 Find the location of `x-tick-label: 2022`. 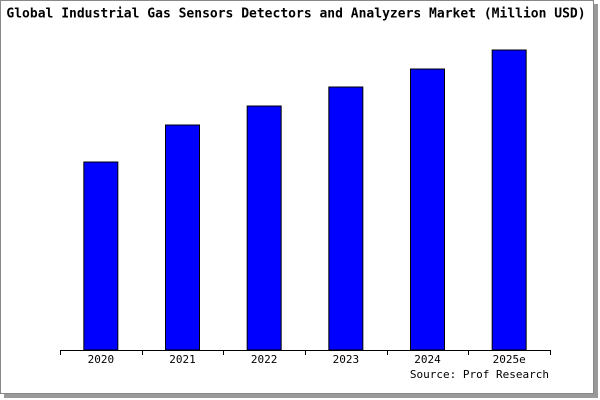

x-tick-label: 2022 is located at coordinates (264, 359).